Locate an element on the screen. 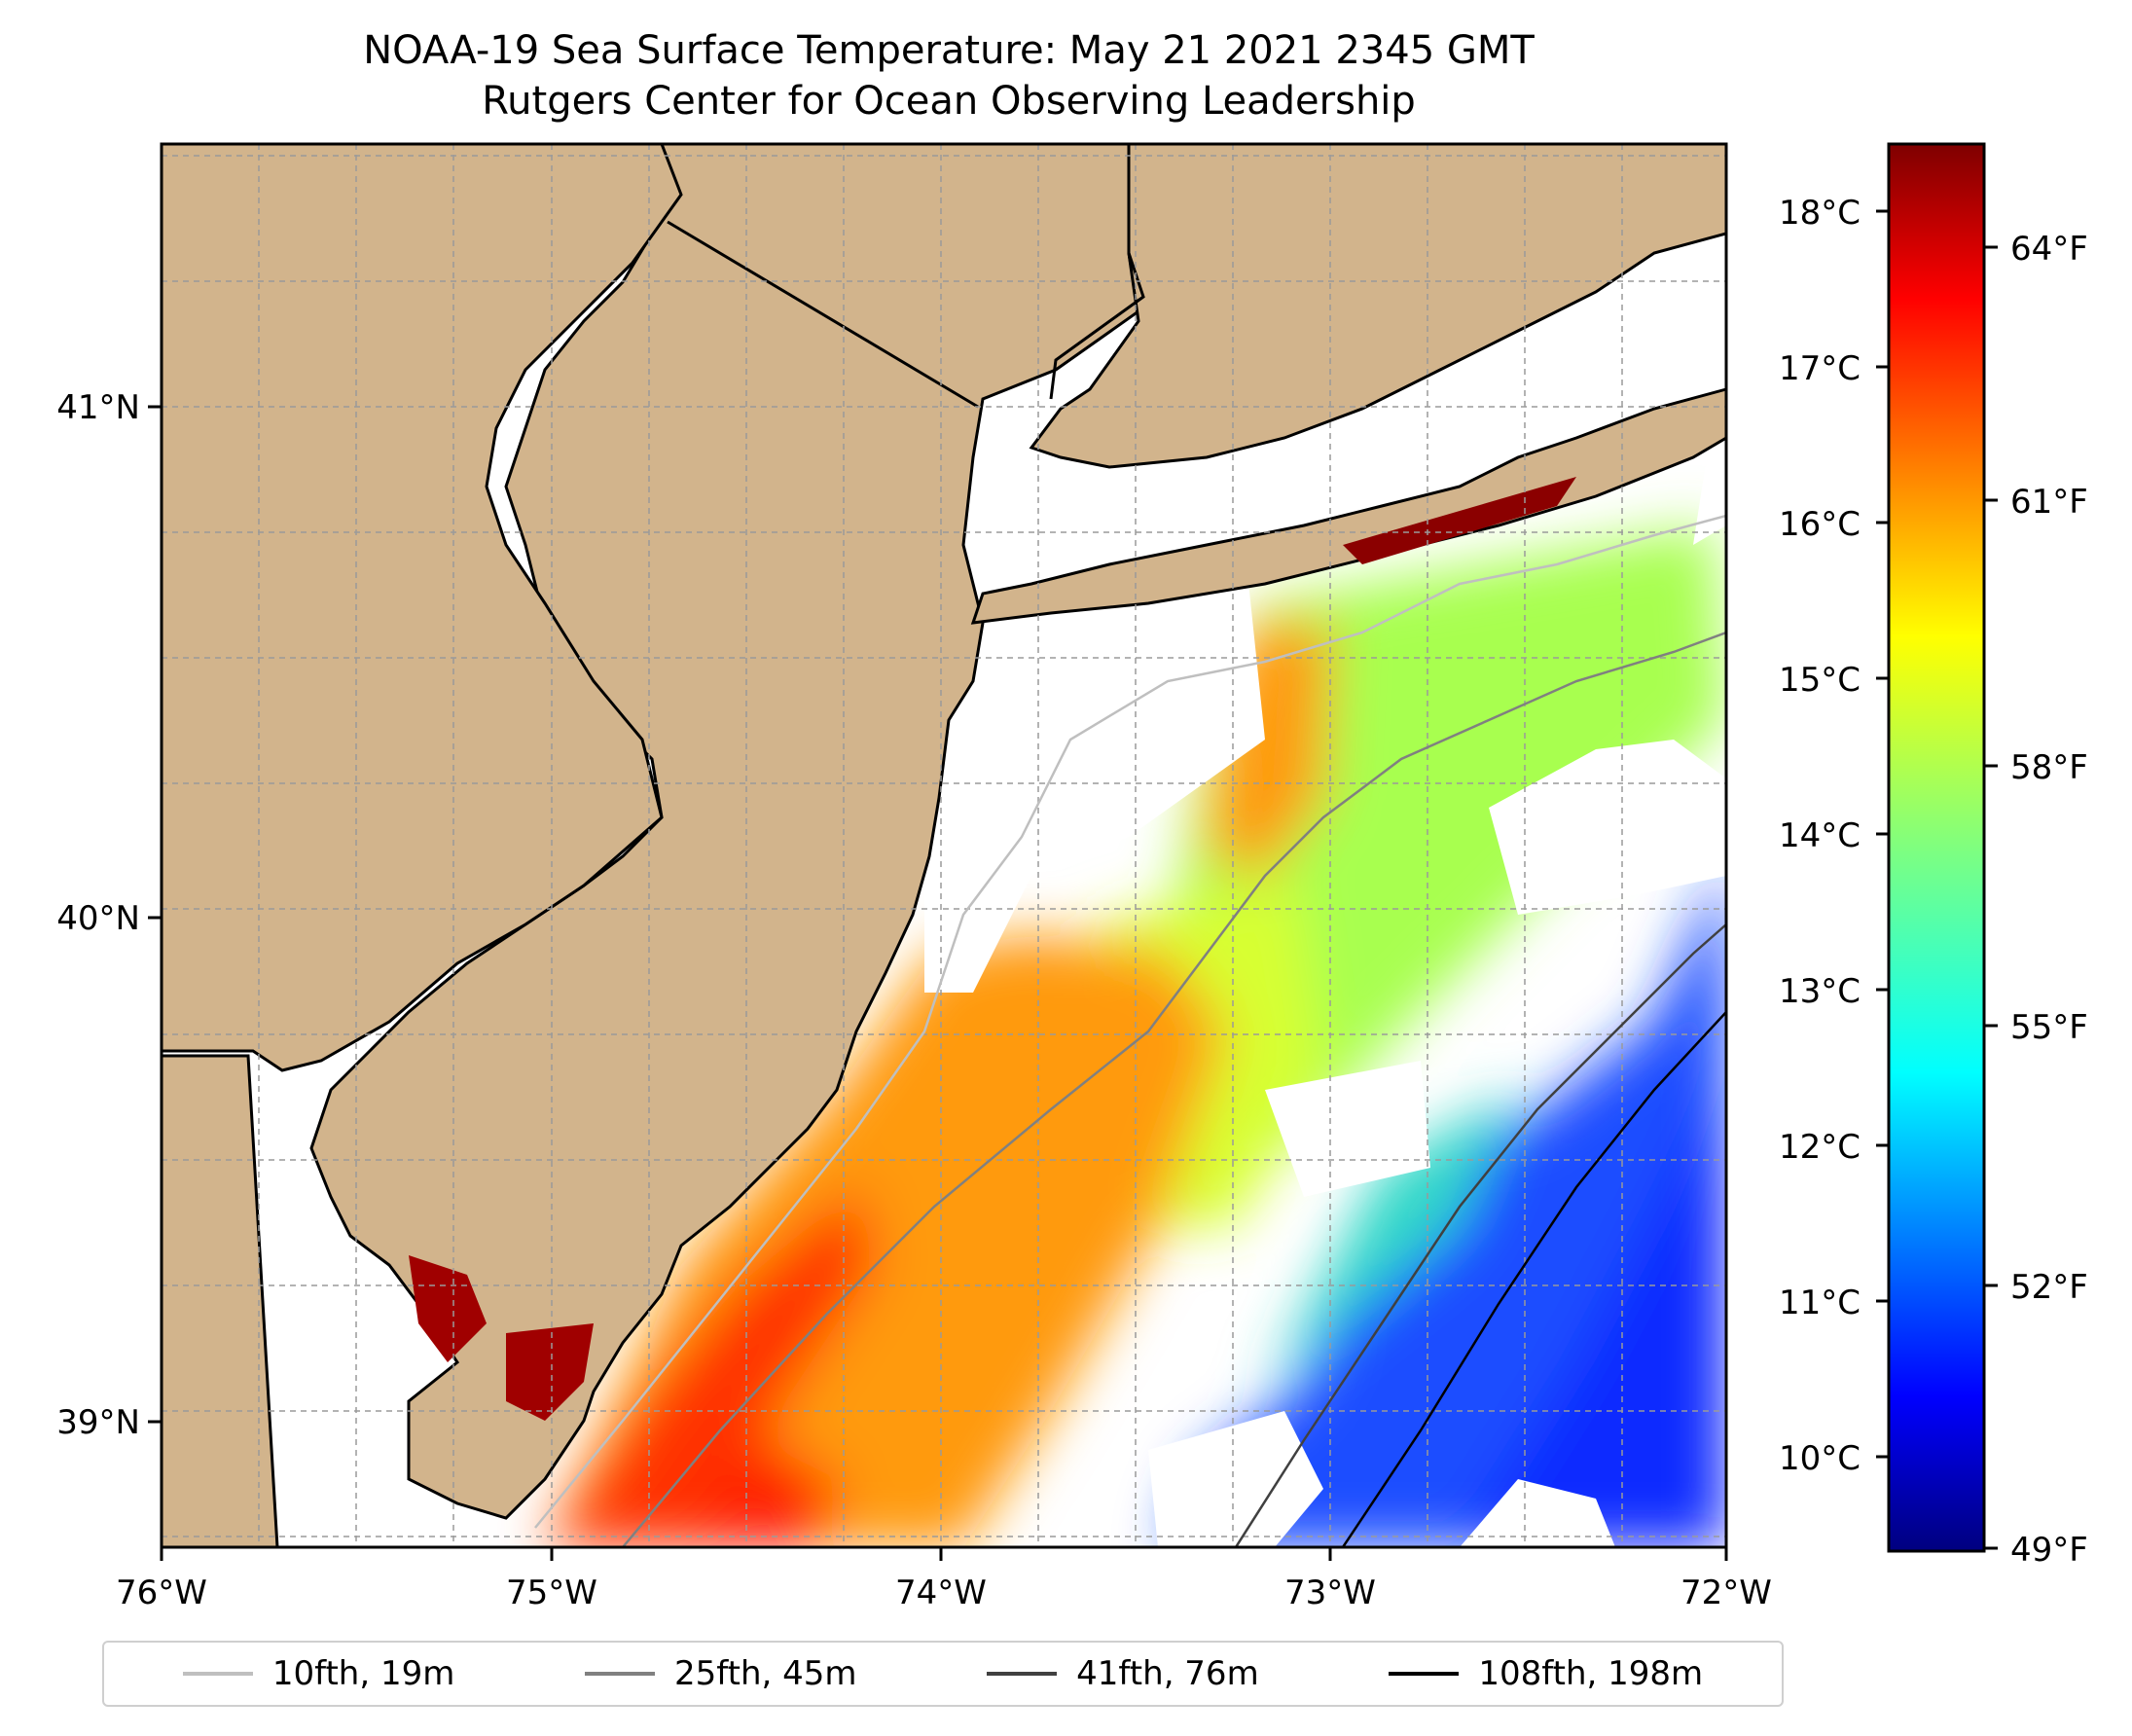 The height and width of the screenshot is (1736, 2132). legend-label: 25fth, 45m is located at coordinates (765, 1674).